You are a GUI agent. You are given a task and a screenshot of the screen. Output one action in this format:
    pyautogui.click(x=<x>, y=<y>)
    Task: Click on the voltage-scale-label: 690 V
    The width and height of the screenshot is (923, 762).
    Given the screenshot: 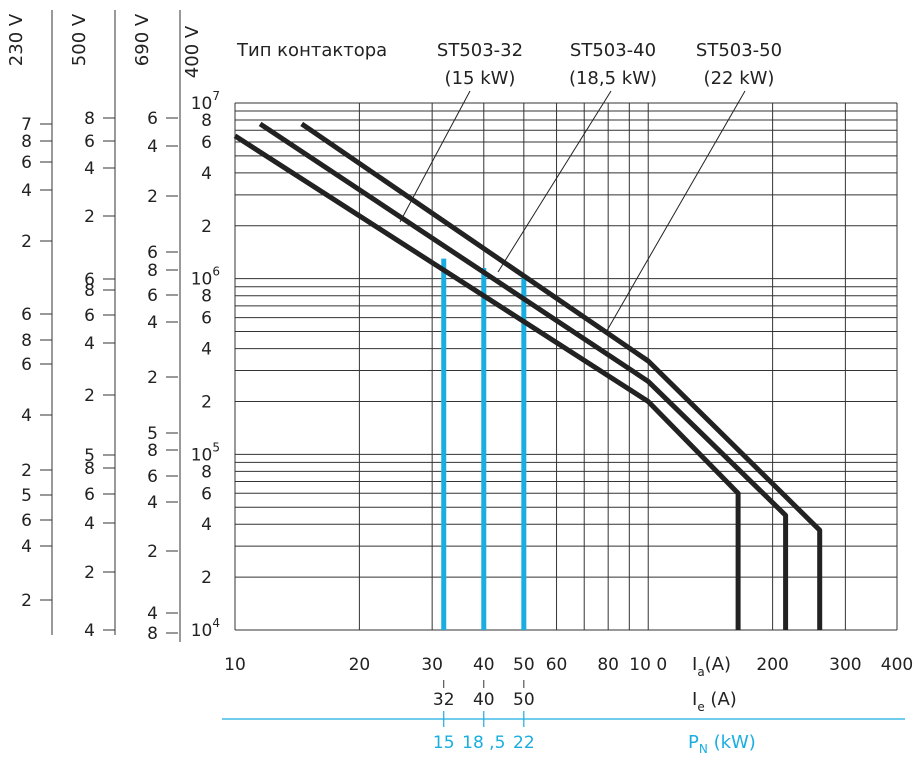 What is the action you would take?
    pyautogui.click(x=142, y=39)
    